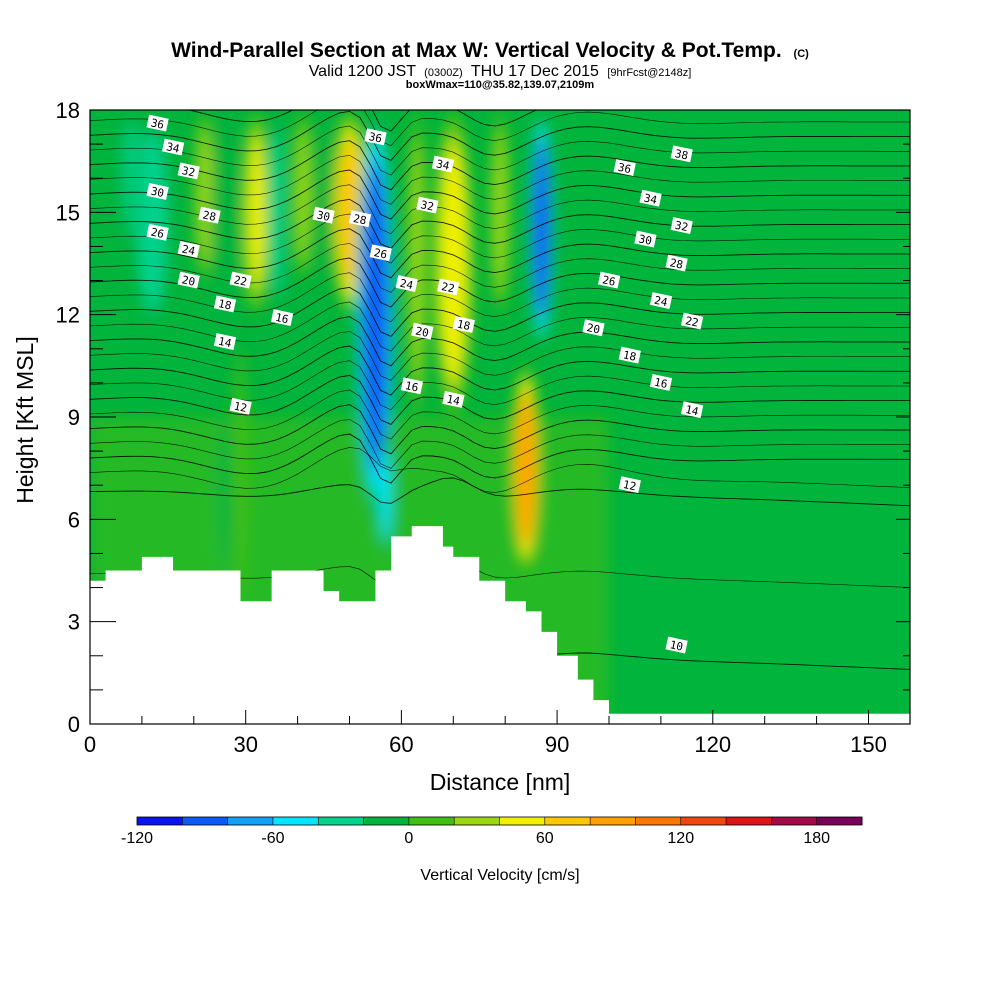  Describe the element at coordinates (173, 147) in the screenshot. I see `theta-contour-label: 34` at that location.